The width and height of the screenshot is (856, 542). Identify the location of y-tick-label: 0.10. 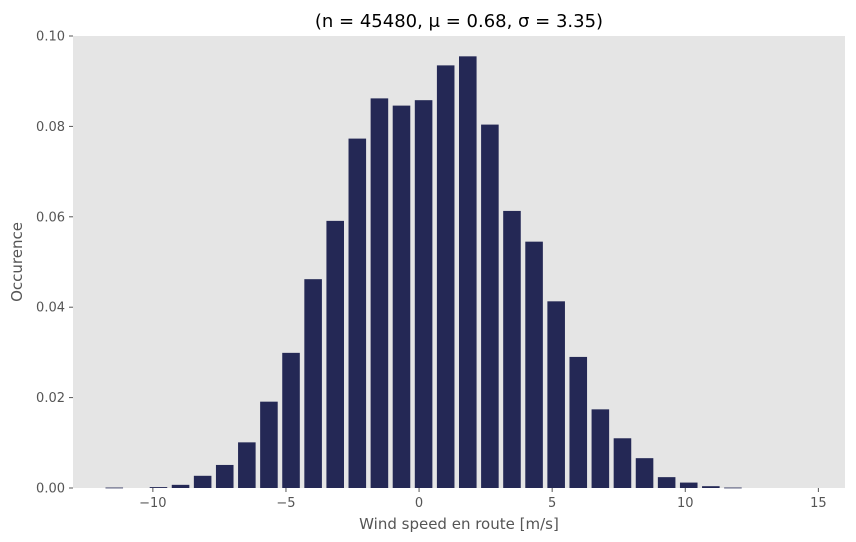
(50, 37).